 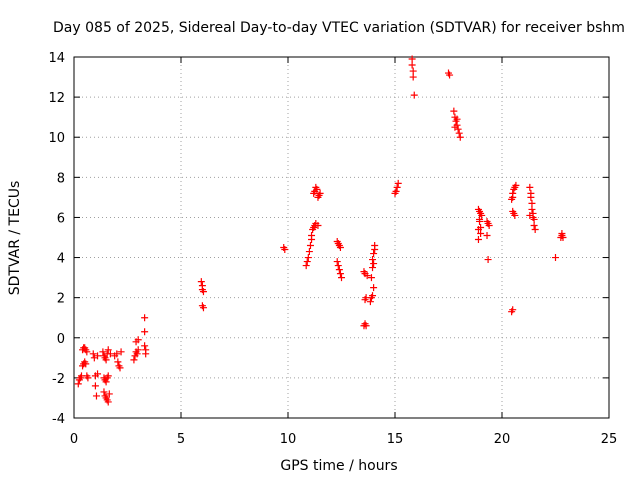 I want to click on y-tick-label: 2, so click(x=61, y=299).